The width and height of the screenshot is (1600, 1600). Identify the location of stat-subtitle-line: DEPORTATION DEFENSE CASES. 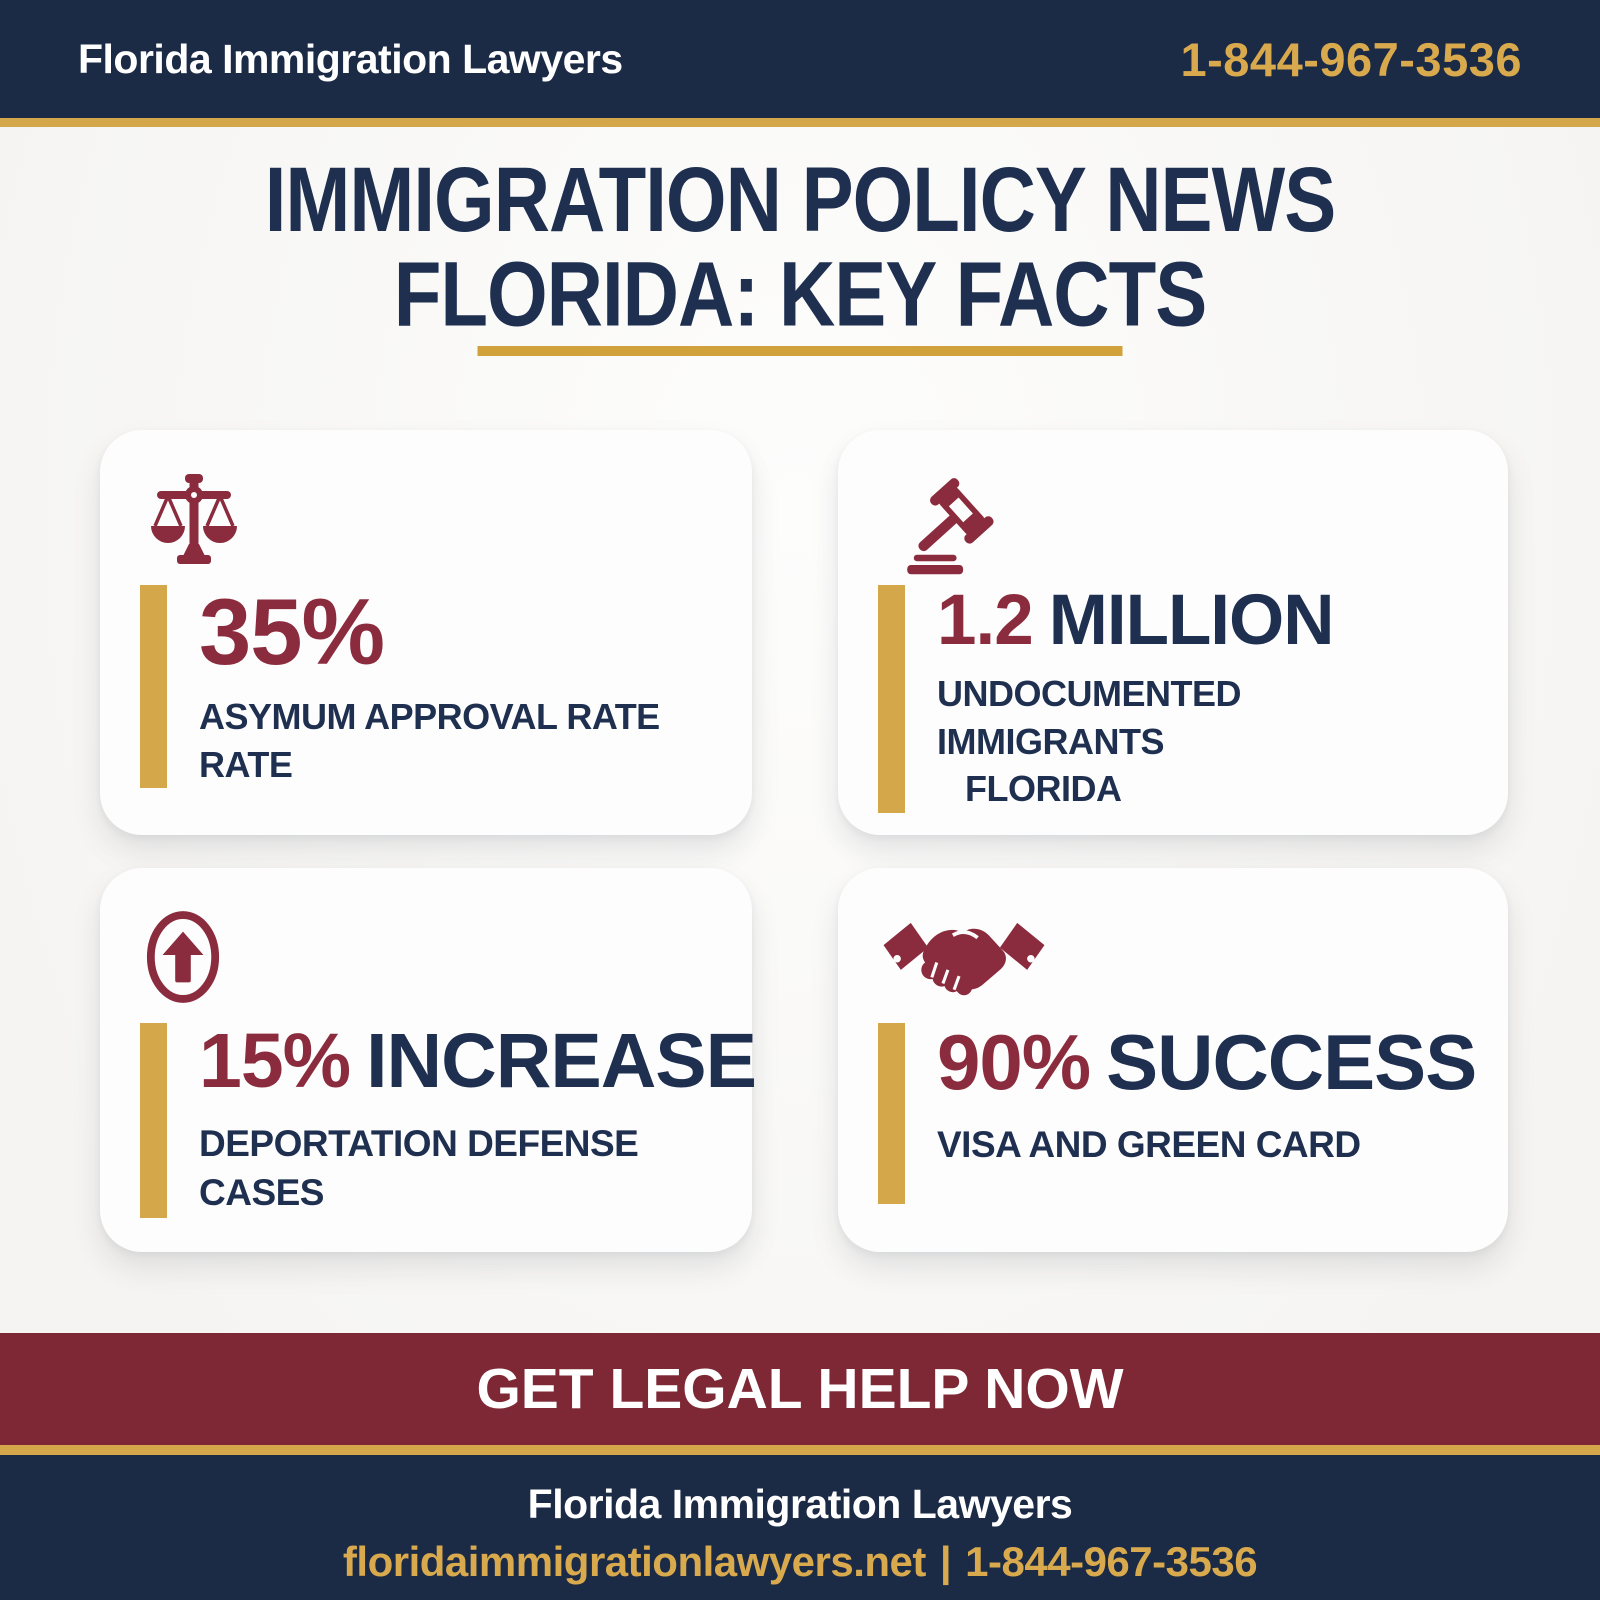
(419, 1168).